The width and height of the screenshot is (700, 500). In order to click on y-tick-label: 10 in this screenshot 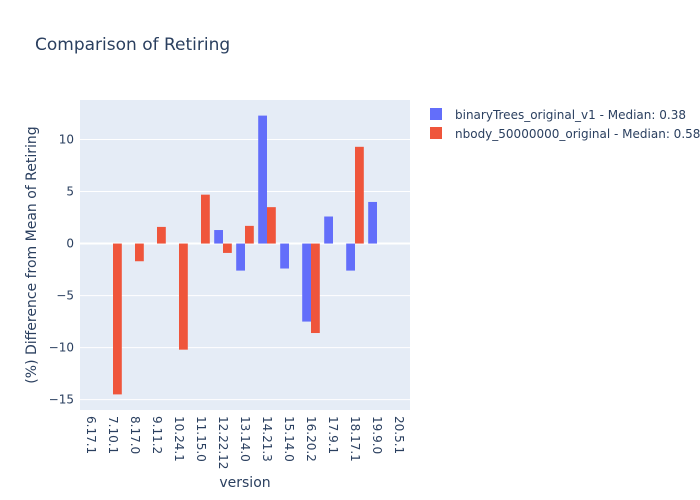, I will do `click(66, 140)`.